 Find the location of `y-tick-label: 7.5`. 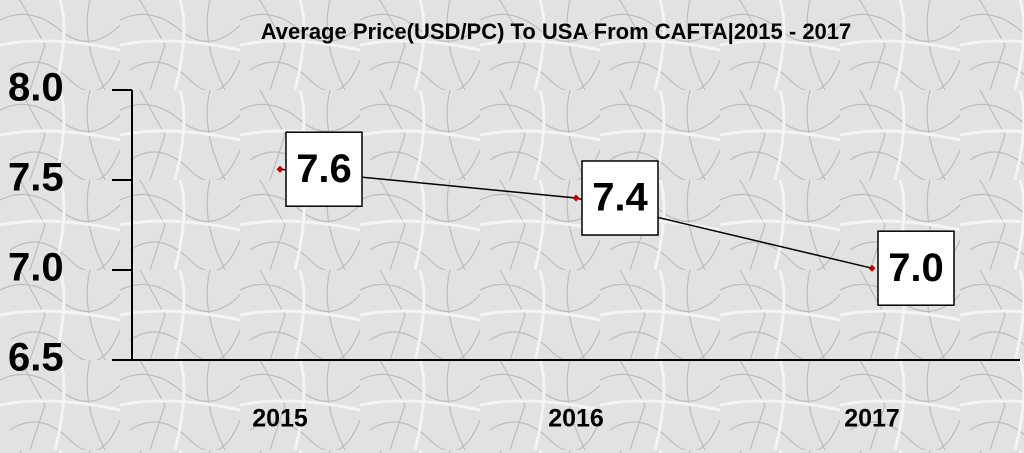

y-tick-label: 7.5 is located at coordinates (36, 178).